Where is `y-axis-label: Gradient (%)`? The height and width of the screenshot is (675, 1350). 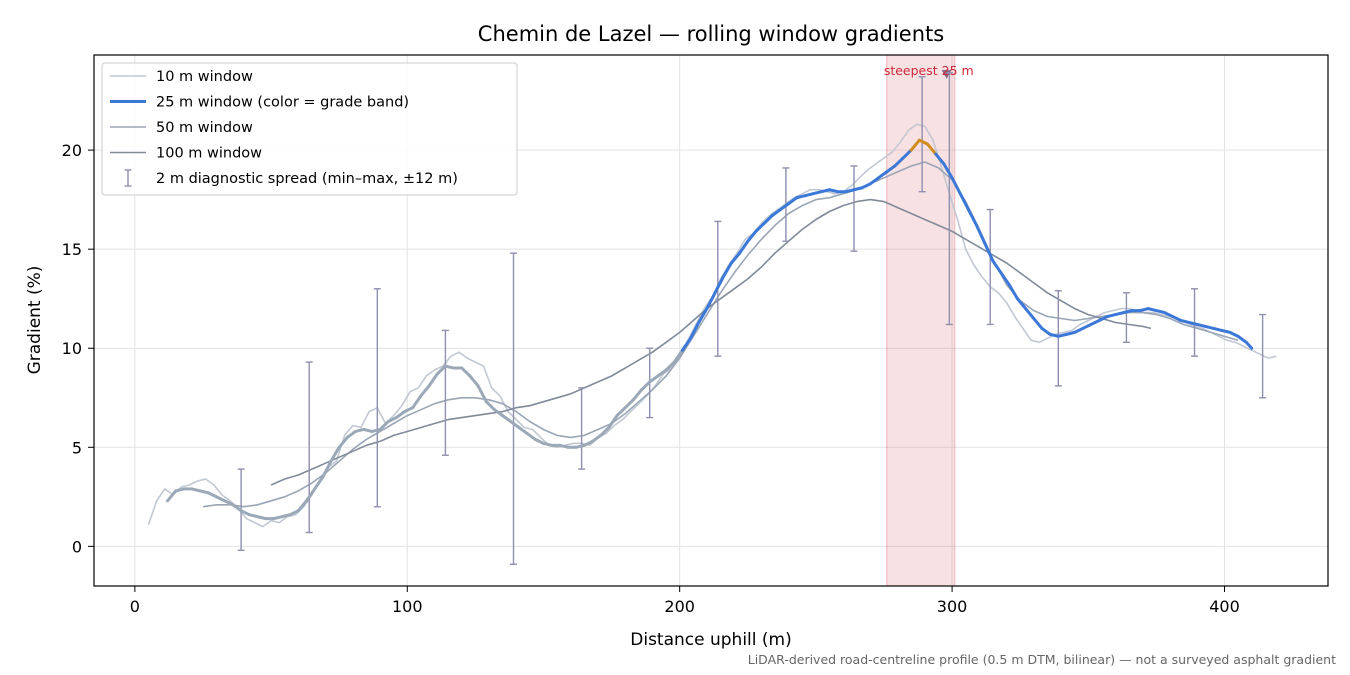 y-axis-label: Gradient (%) is located at coordinates (35, 320).